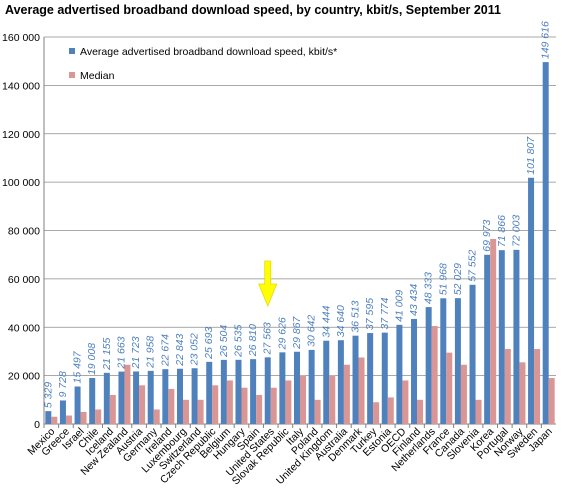 The height and width of the screenshot is (500, 562). What do you see at coordinates (253, 340) in the screenshot?
I see `data-label: 26 810` at bounding box center [253, 340].